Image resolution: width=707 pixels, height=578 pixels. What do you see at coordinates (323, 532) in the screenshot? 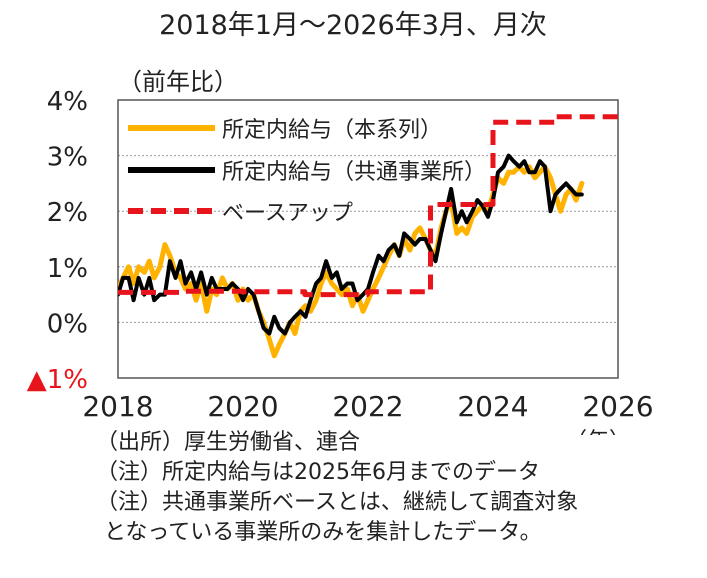
I see `definition-note-continued: となっている事業所のみを集計したデータ。` at bounding box center [323, 532].